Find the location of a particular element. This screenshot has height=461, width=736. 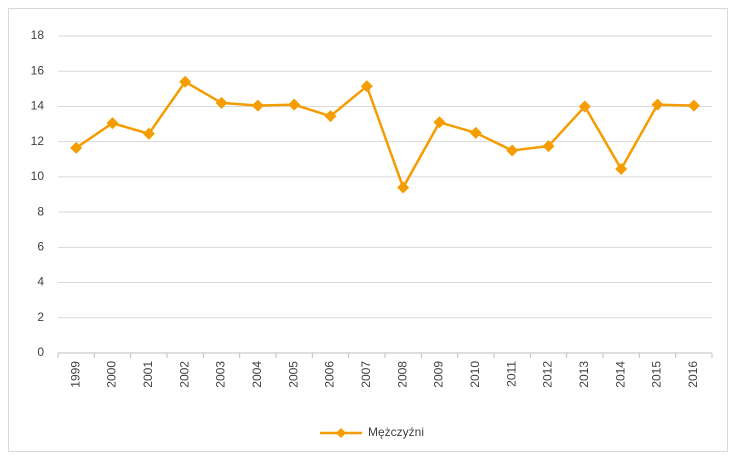

x-tick-label: 2010 is located at coordinates (475, 374).